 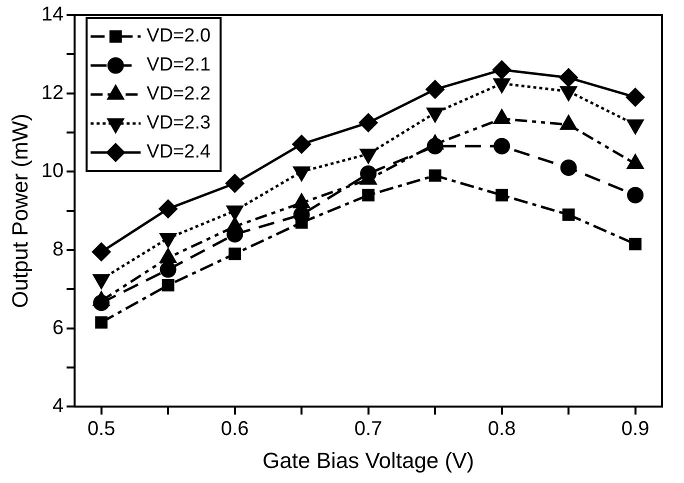 I want to click on legend-label: VD=2.0, so click(x=178, y=36).